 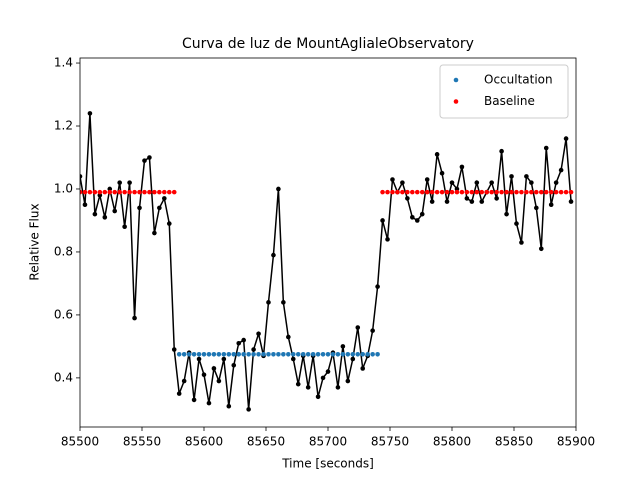 I want to click on x-tick-label: 85850, so click(x=514, y=442).